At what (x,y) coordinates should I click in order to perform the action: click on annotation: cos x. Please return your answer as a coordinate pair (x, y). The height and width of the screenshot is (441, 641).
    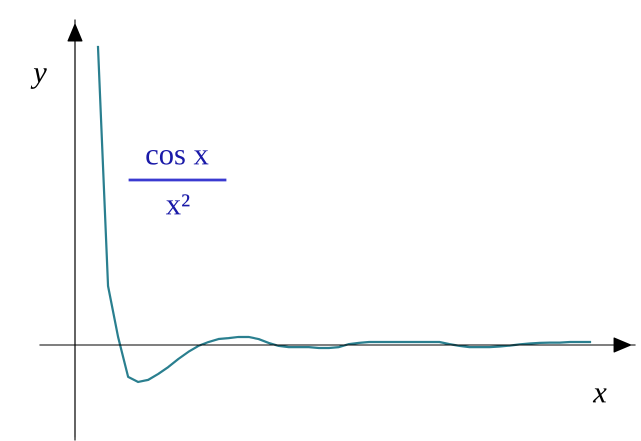
    Looking at the image, I should click on (177, 157).